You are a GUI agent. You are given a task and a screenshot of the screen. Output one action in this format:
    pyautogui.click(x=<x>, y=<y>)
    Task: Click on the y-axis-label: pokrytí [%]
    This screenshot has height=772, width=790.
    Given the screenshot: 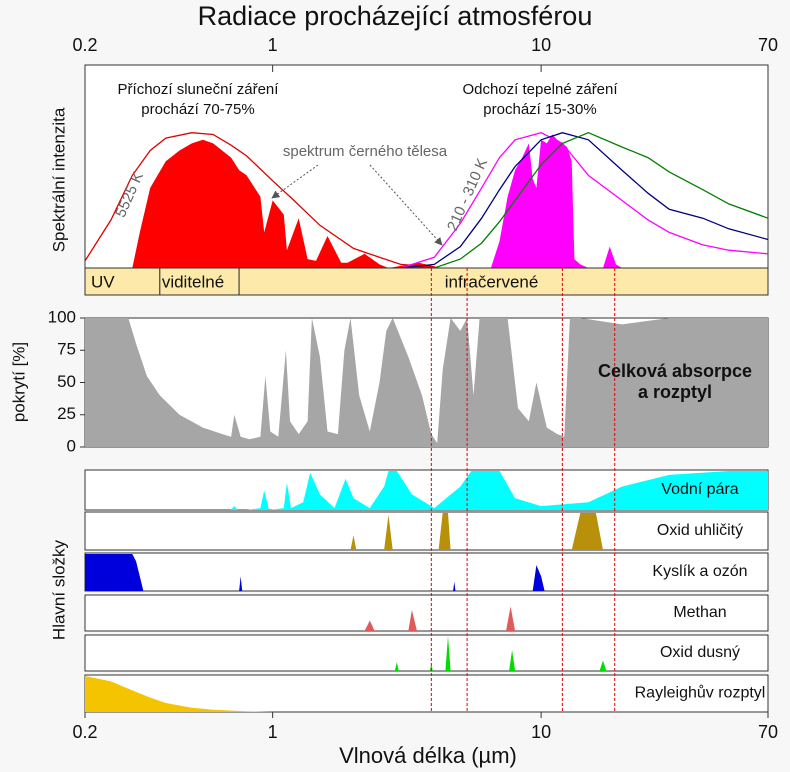 What is the action you would take?
    pyautogui.click(x=18, y=382)
    